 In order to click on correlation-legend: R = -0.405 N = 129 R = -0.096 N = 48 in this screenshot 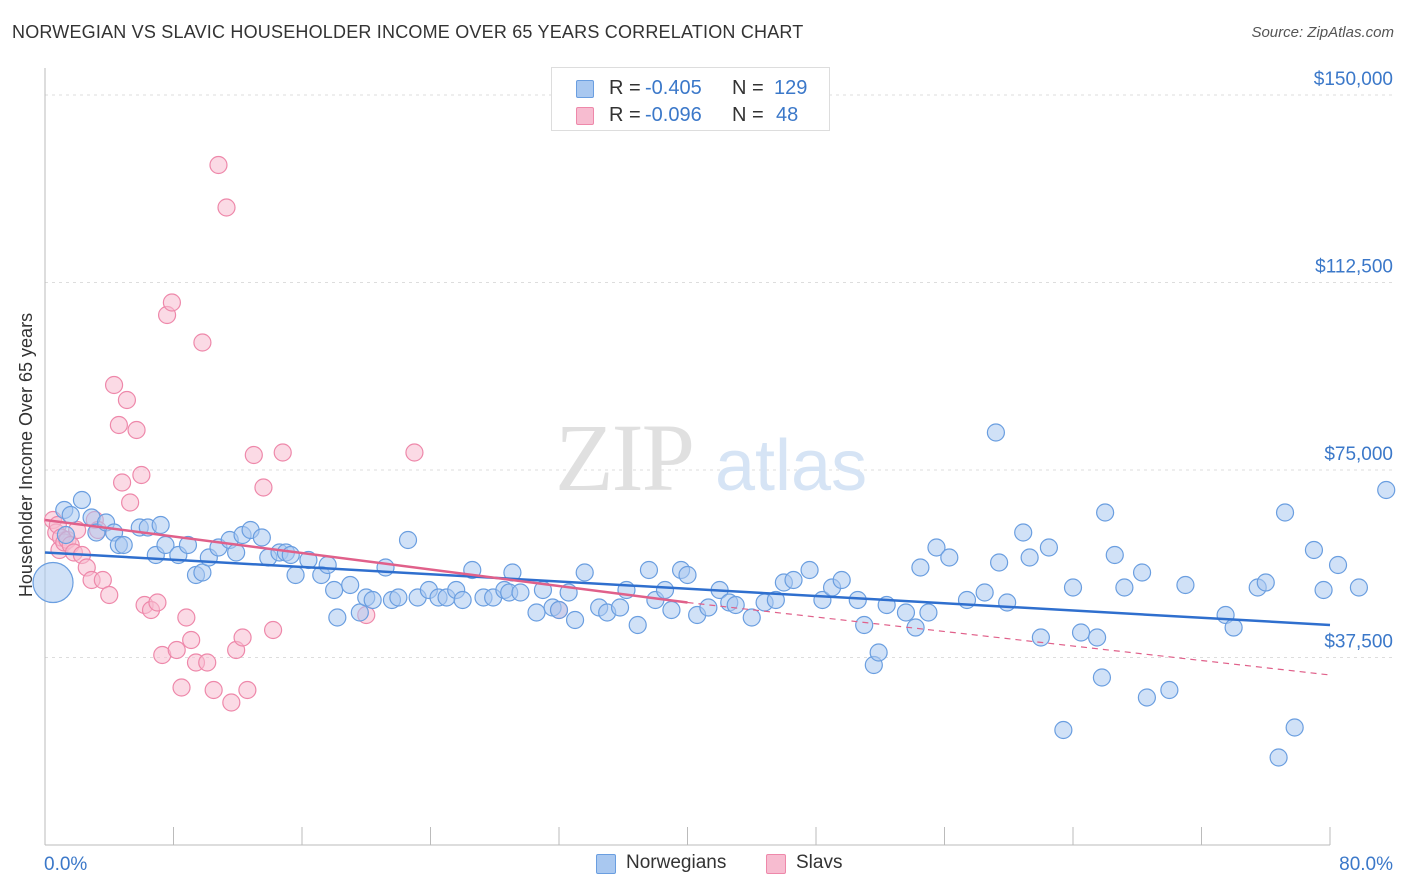, I will do `click(690, 99)`.